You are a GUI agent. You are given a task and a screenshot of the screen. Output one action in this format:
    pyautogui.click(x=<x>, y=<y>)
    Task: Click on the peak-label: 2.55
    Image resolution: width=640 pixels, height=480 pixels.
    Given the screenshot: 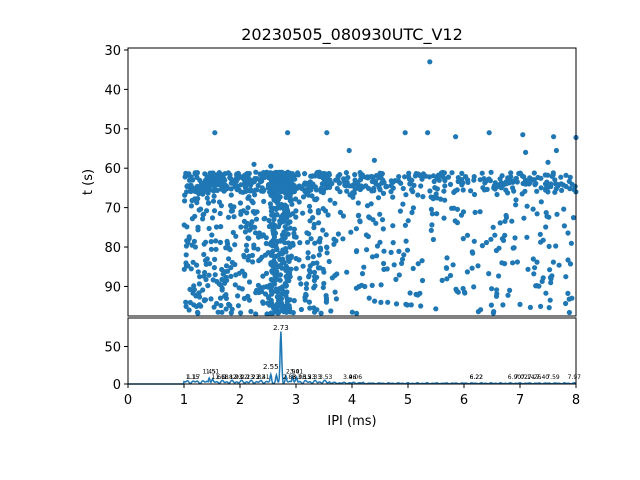 What is the action you would take?
    pyautogui.click(x=271, y=367)
    